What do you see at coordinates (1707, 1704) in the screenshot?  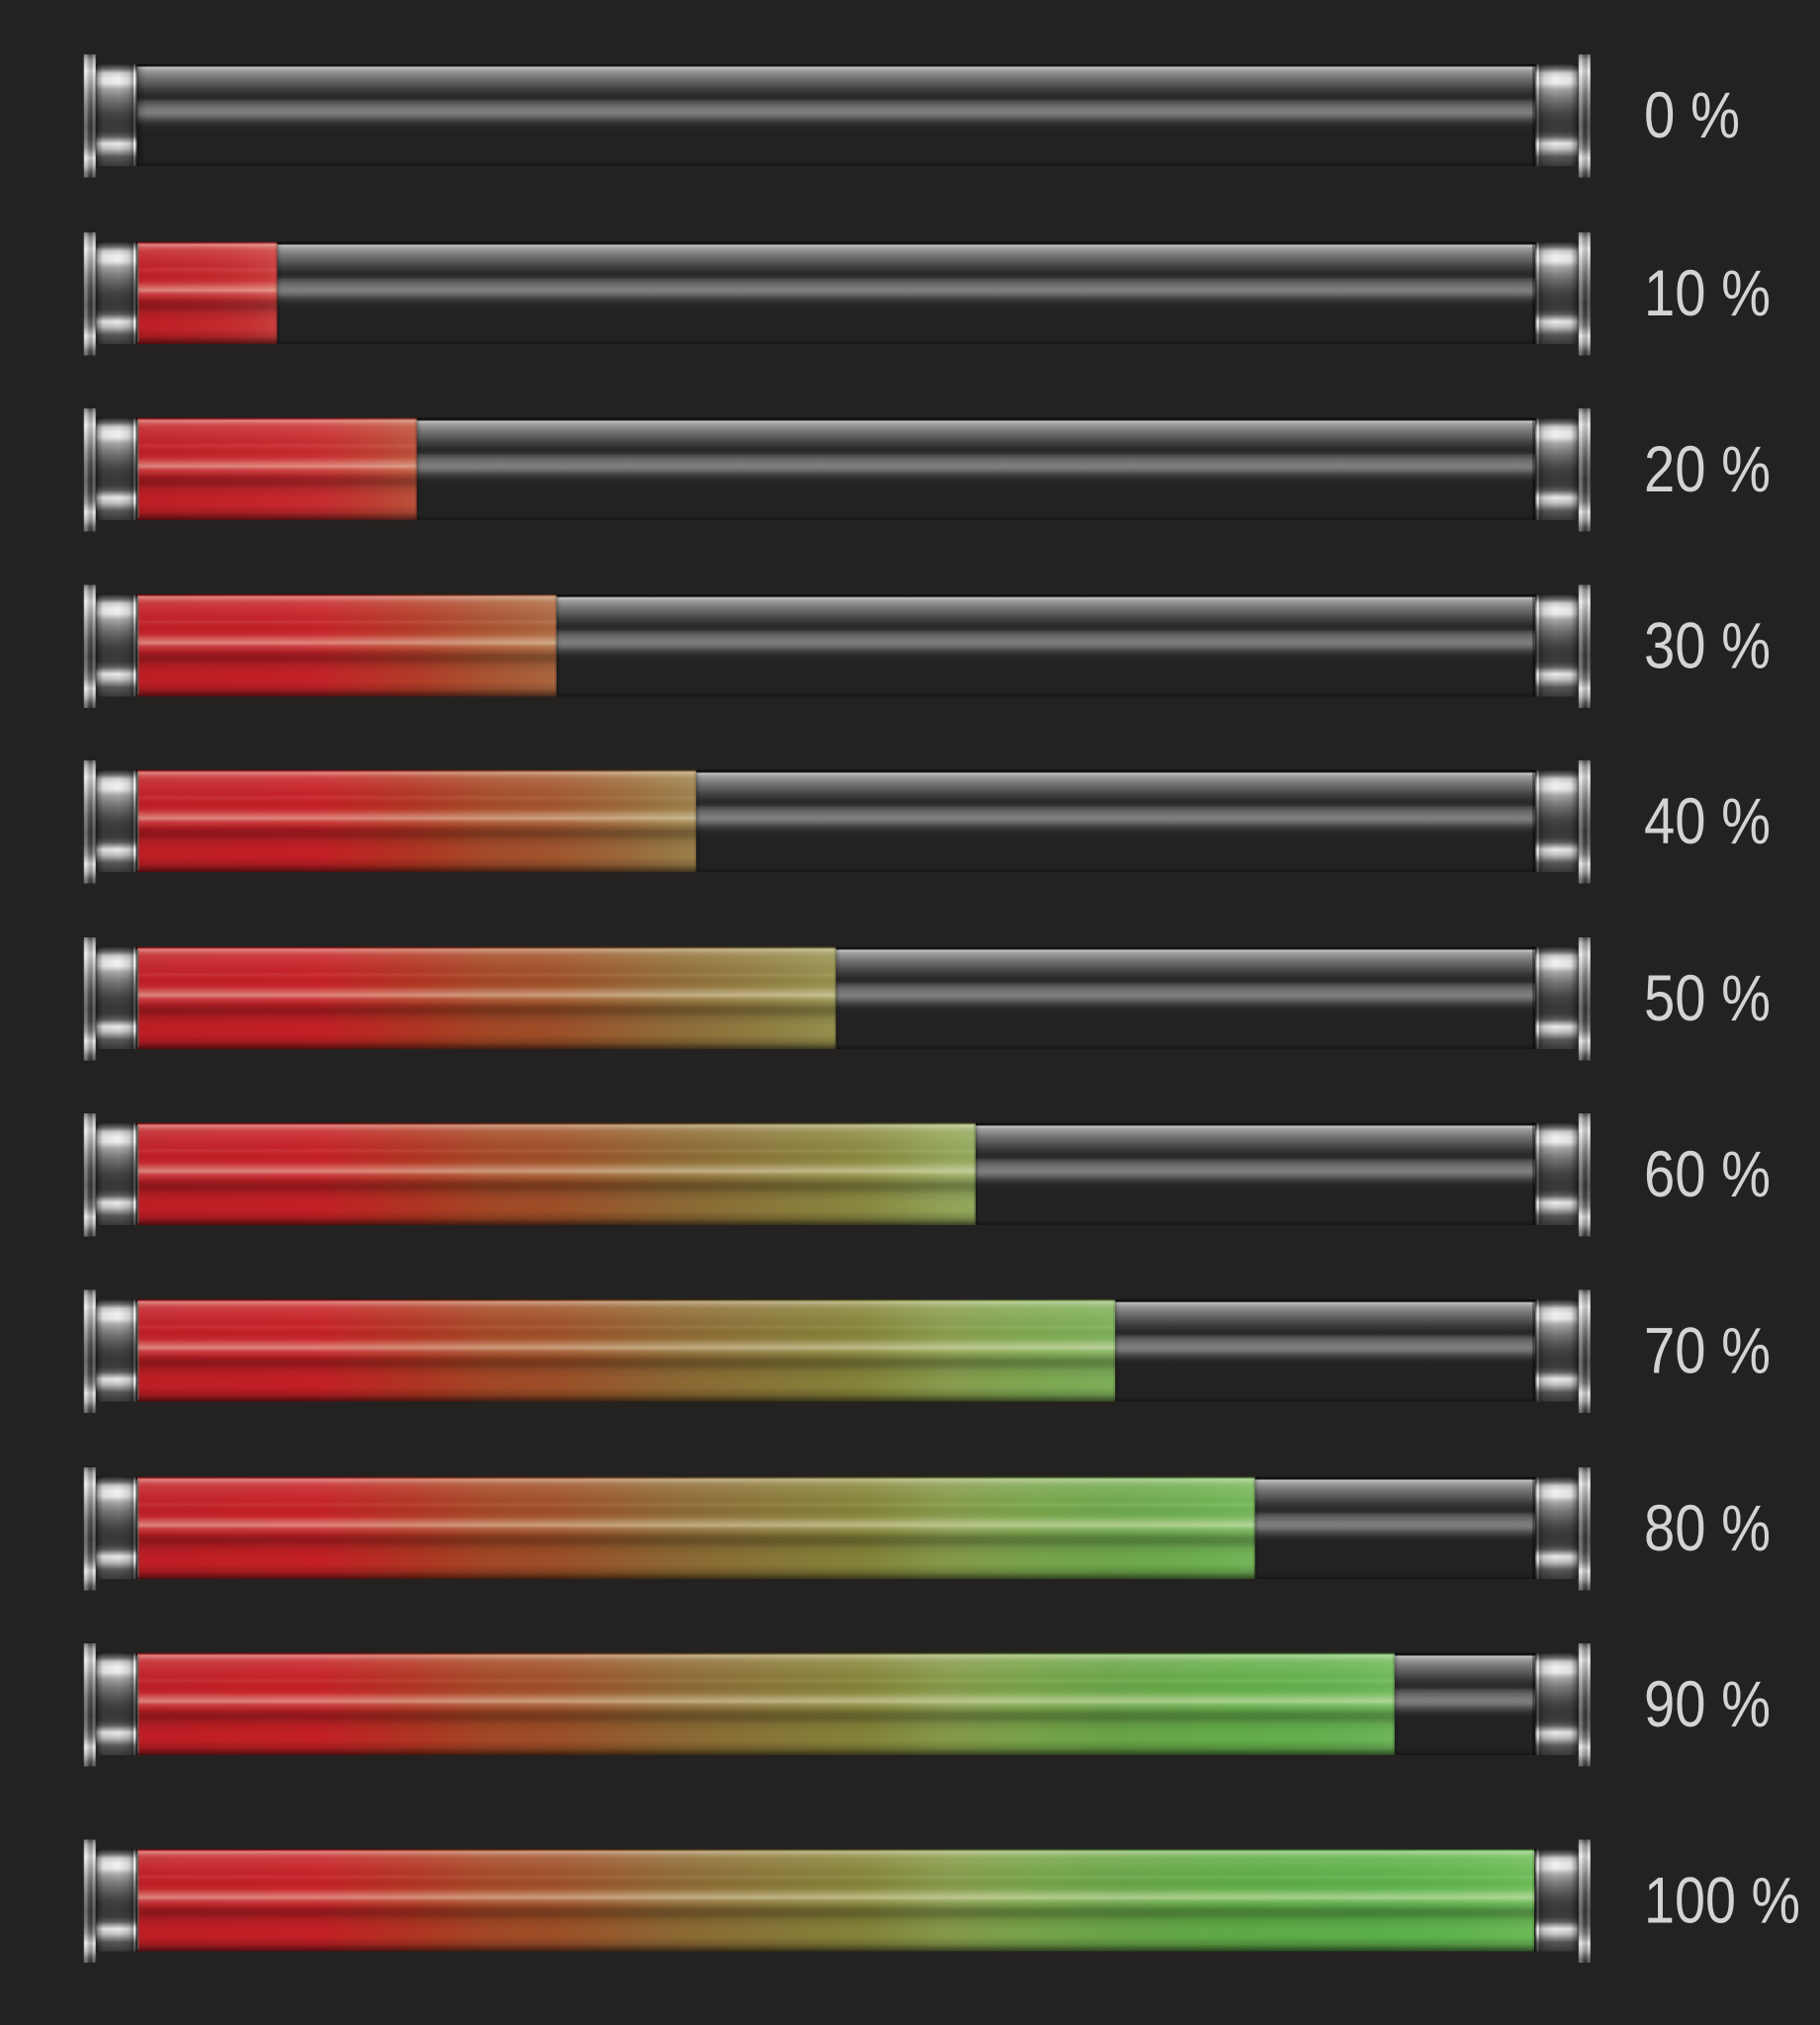 I see `svg-text: 90 %` at bounding box center [1707, 1704].